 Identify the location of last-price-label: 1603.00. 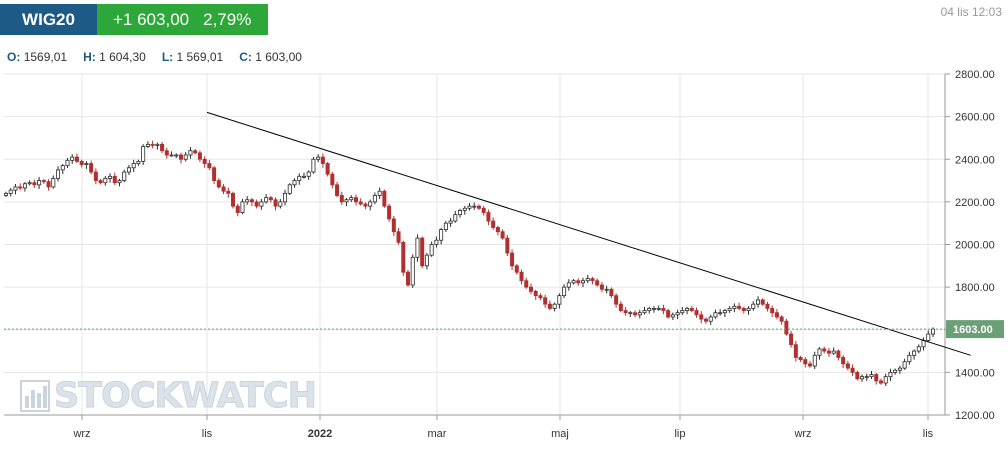
(973, 330).